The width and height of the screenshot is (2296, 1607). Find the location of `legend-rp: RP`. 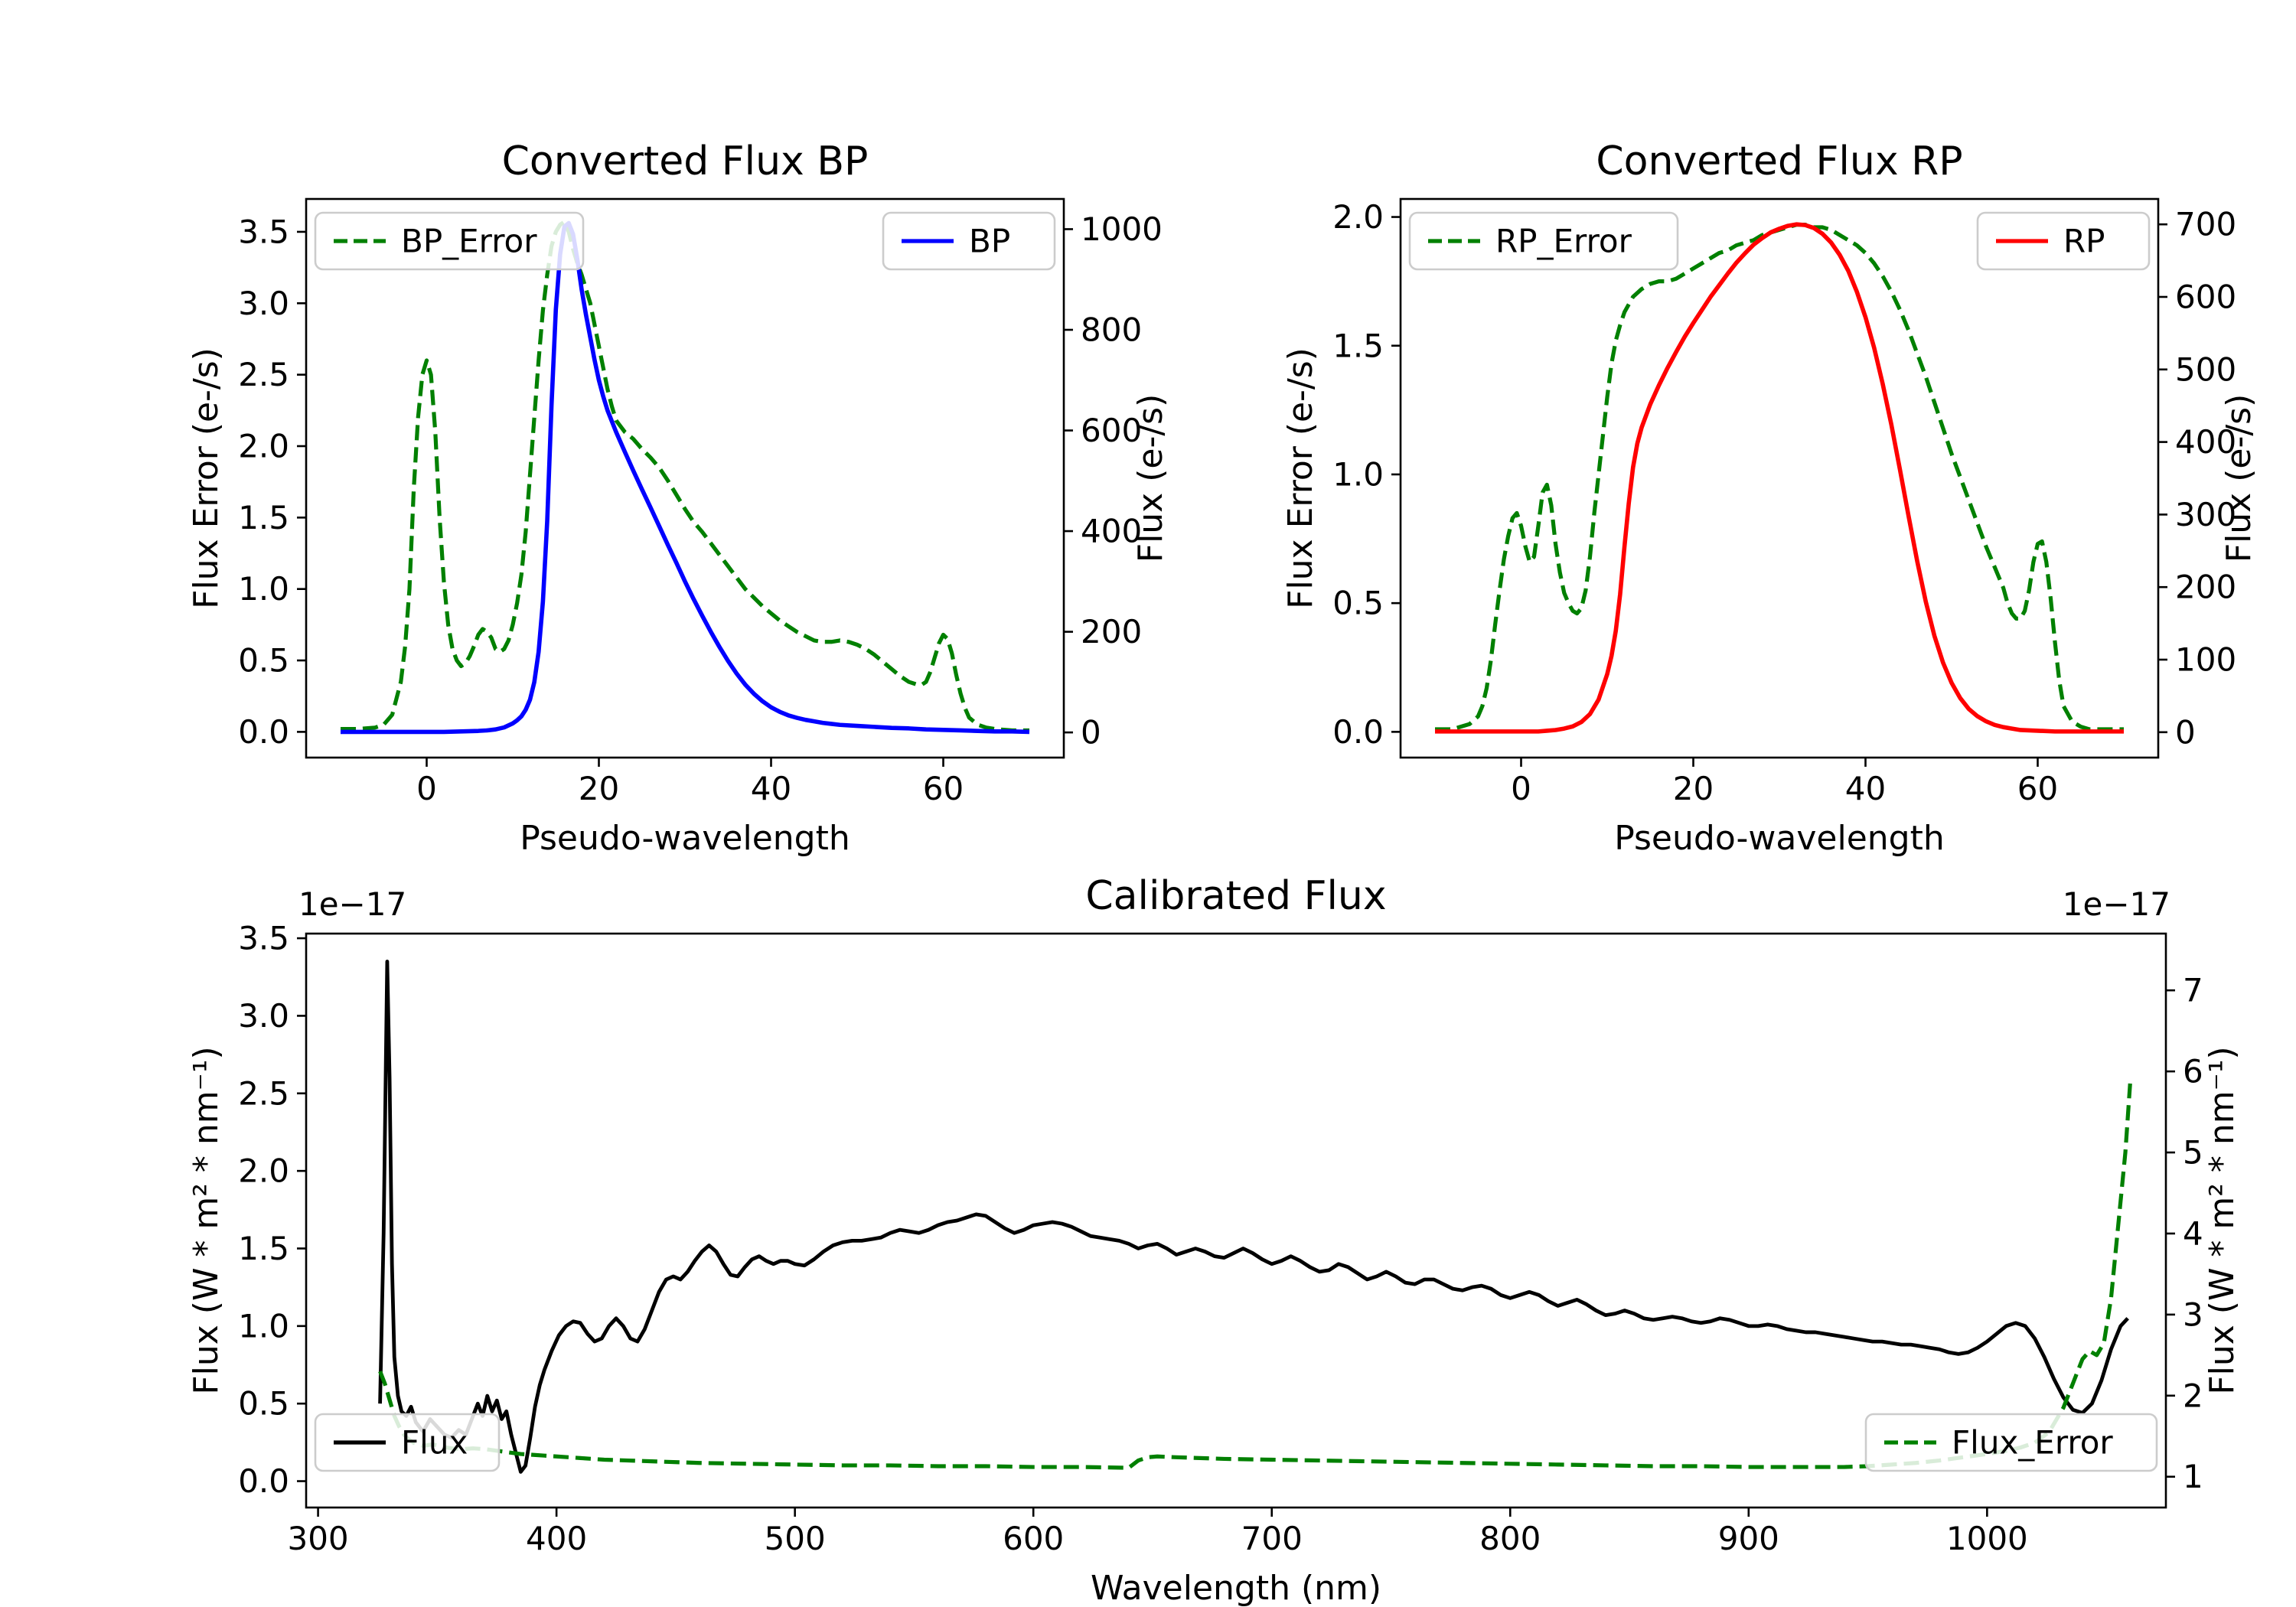

legend-rp: RP is located at coordinates (2063, 241).